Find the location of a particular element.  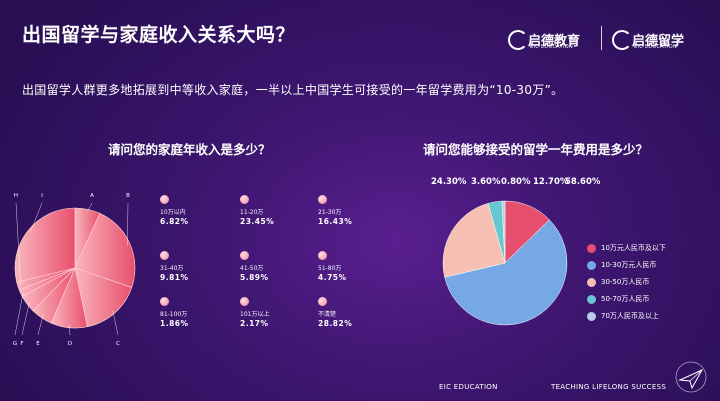

slice-letter-label: E is located at coordinates (38, 344).